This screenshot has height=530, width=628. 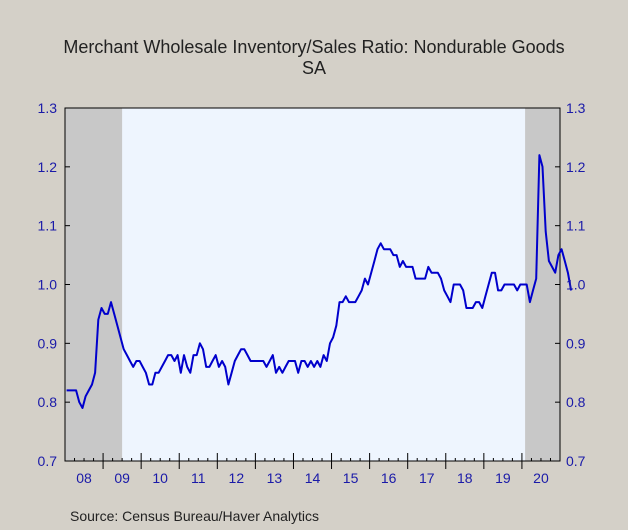 I want to click on y-tick-label-left: 1.2, so click(x=48, y=167).